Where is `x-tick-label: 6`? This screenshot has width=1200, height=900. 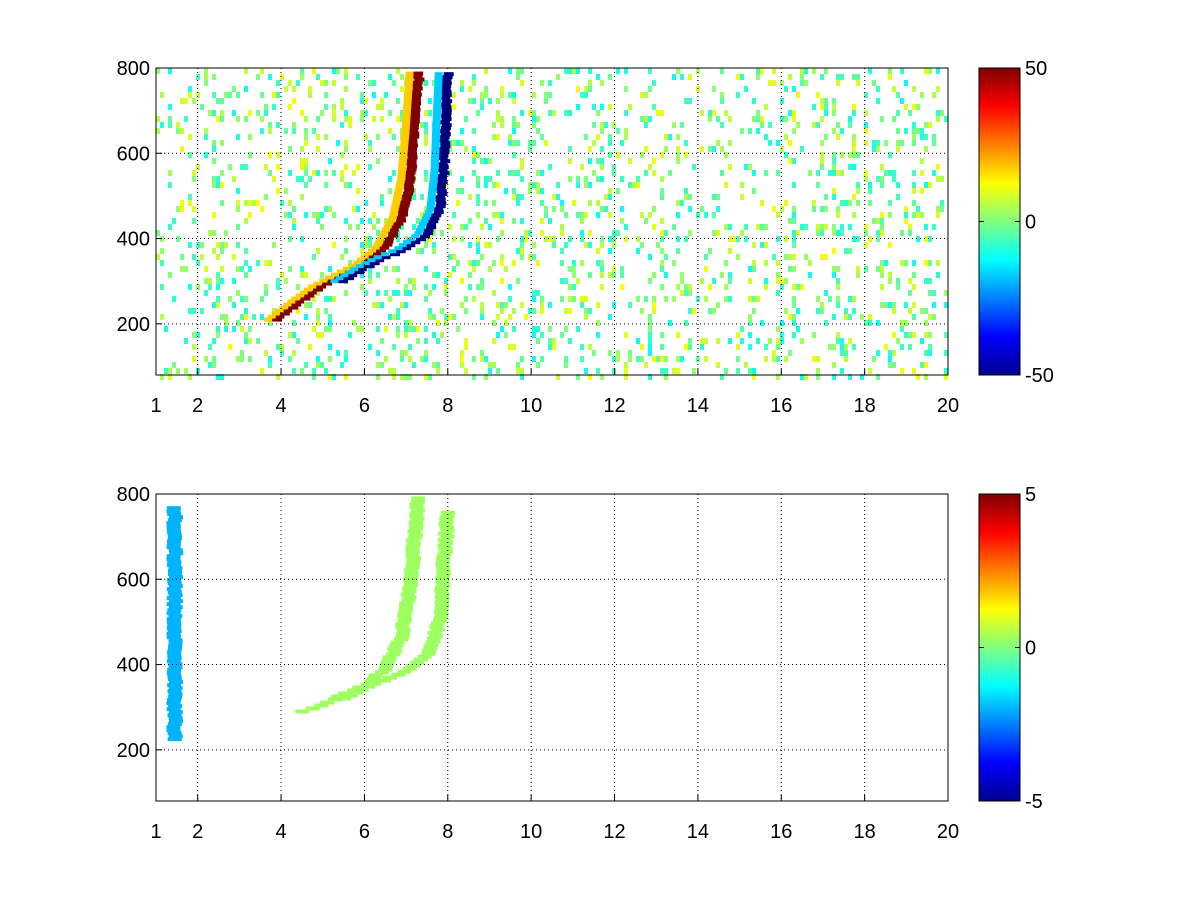
x-tick-label: 6 is located at coordinates (364, 832).